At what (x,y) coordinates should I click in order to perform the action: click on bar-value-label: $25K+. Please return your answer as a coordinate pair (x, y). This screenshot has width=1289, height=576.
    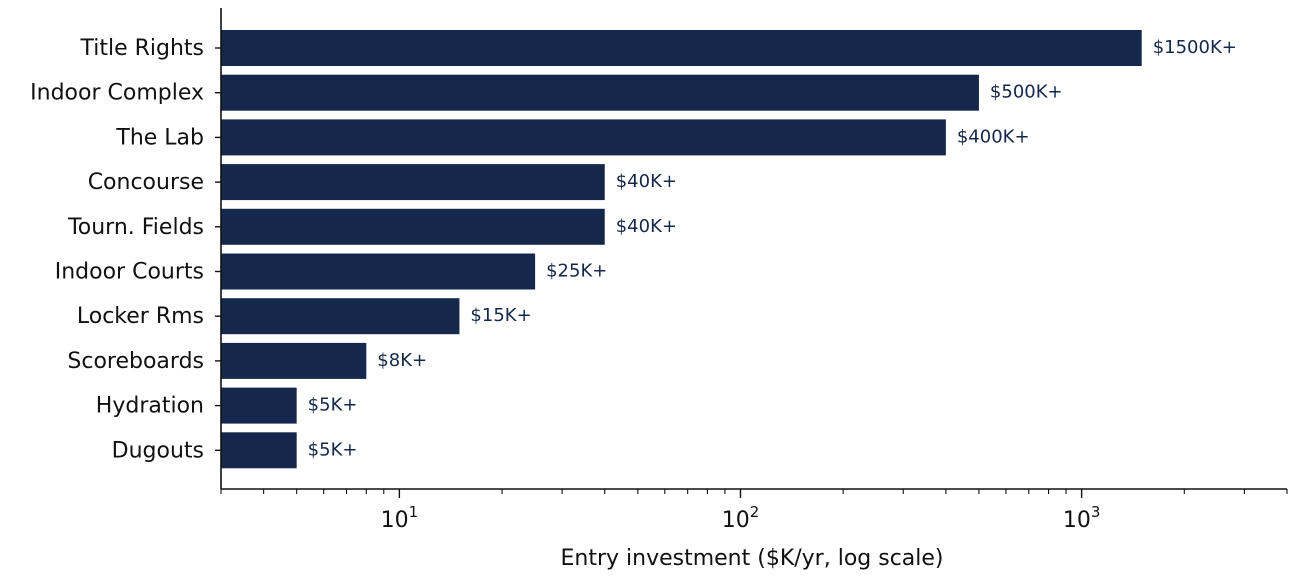
    Looking at the image, I should click on (576, 271).